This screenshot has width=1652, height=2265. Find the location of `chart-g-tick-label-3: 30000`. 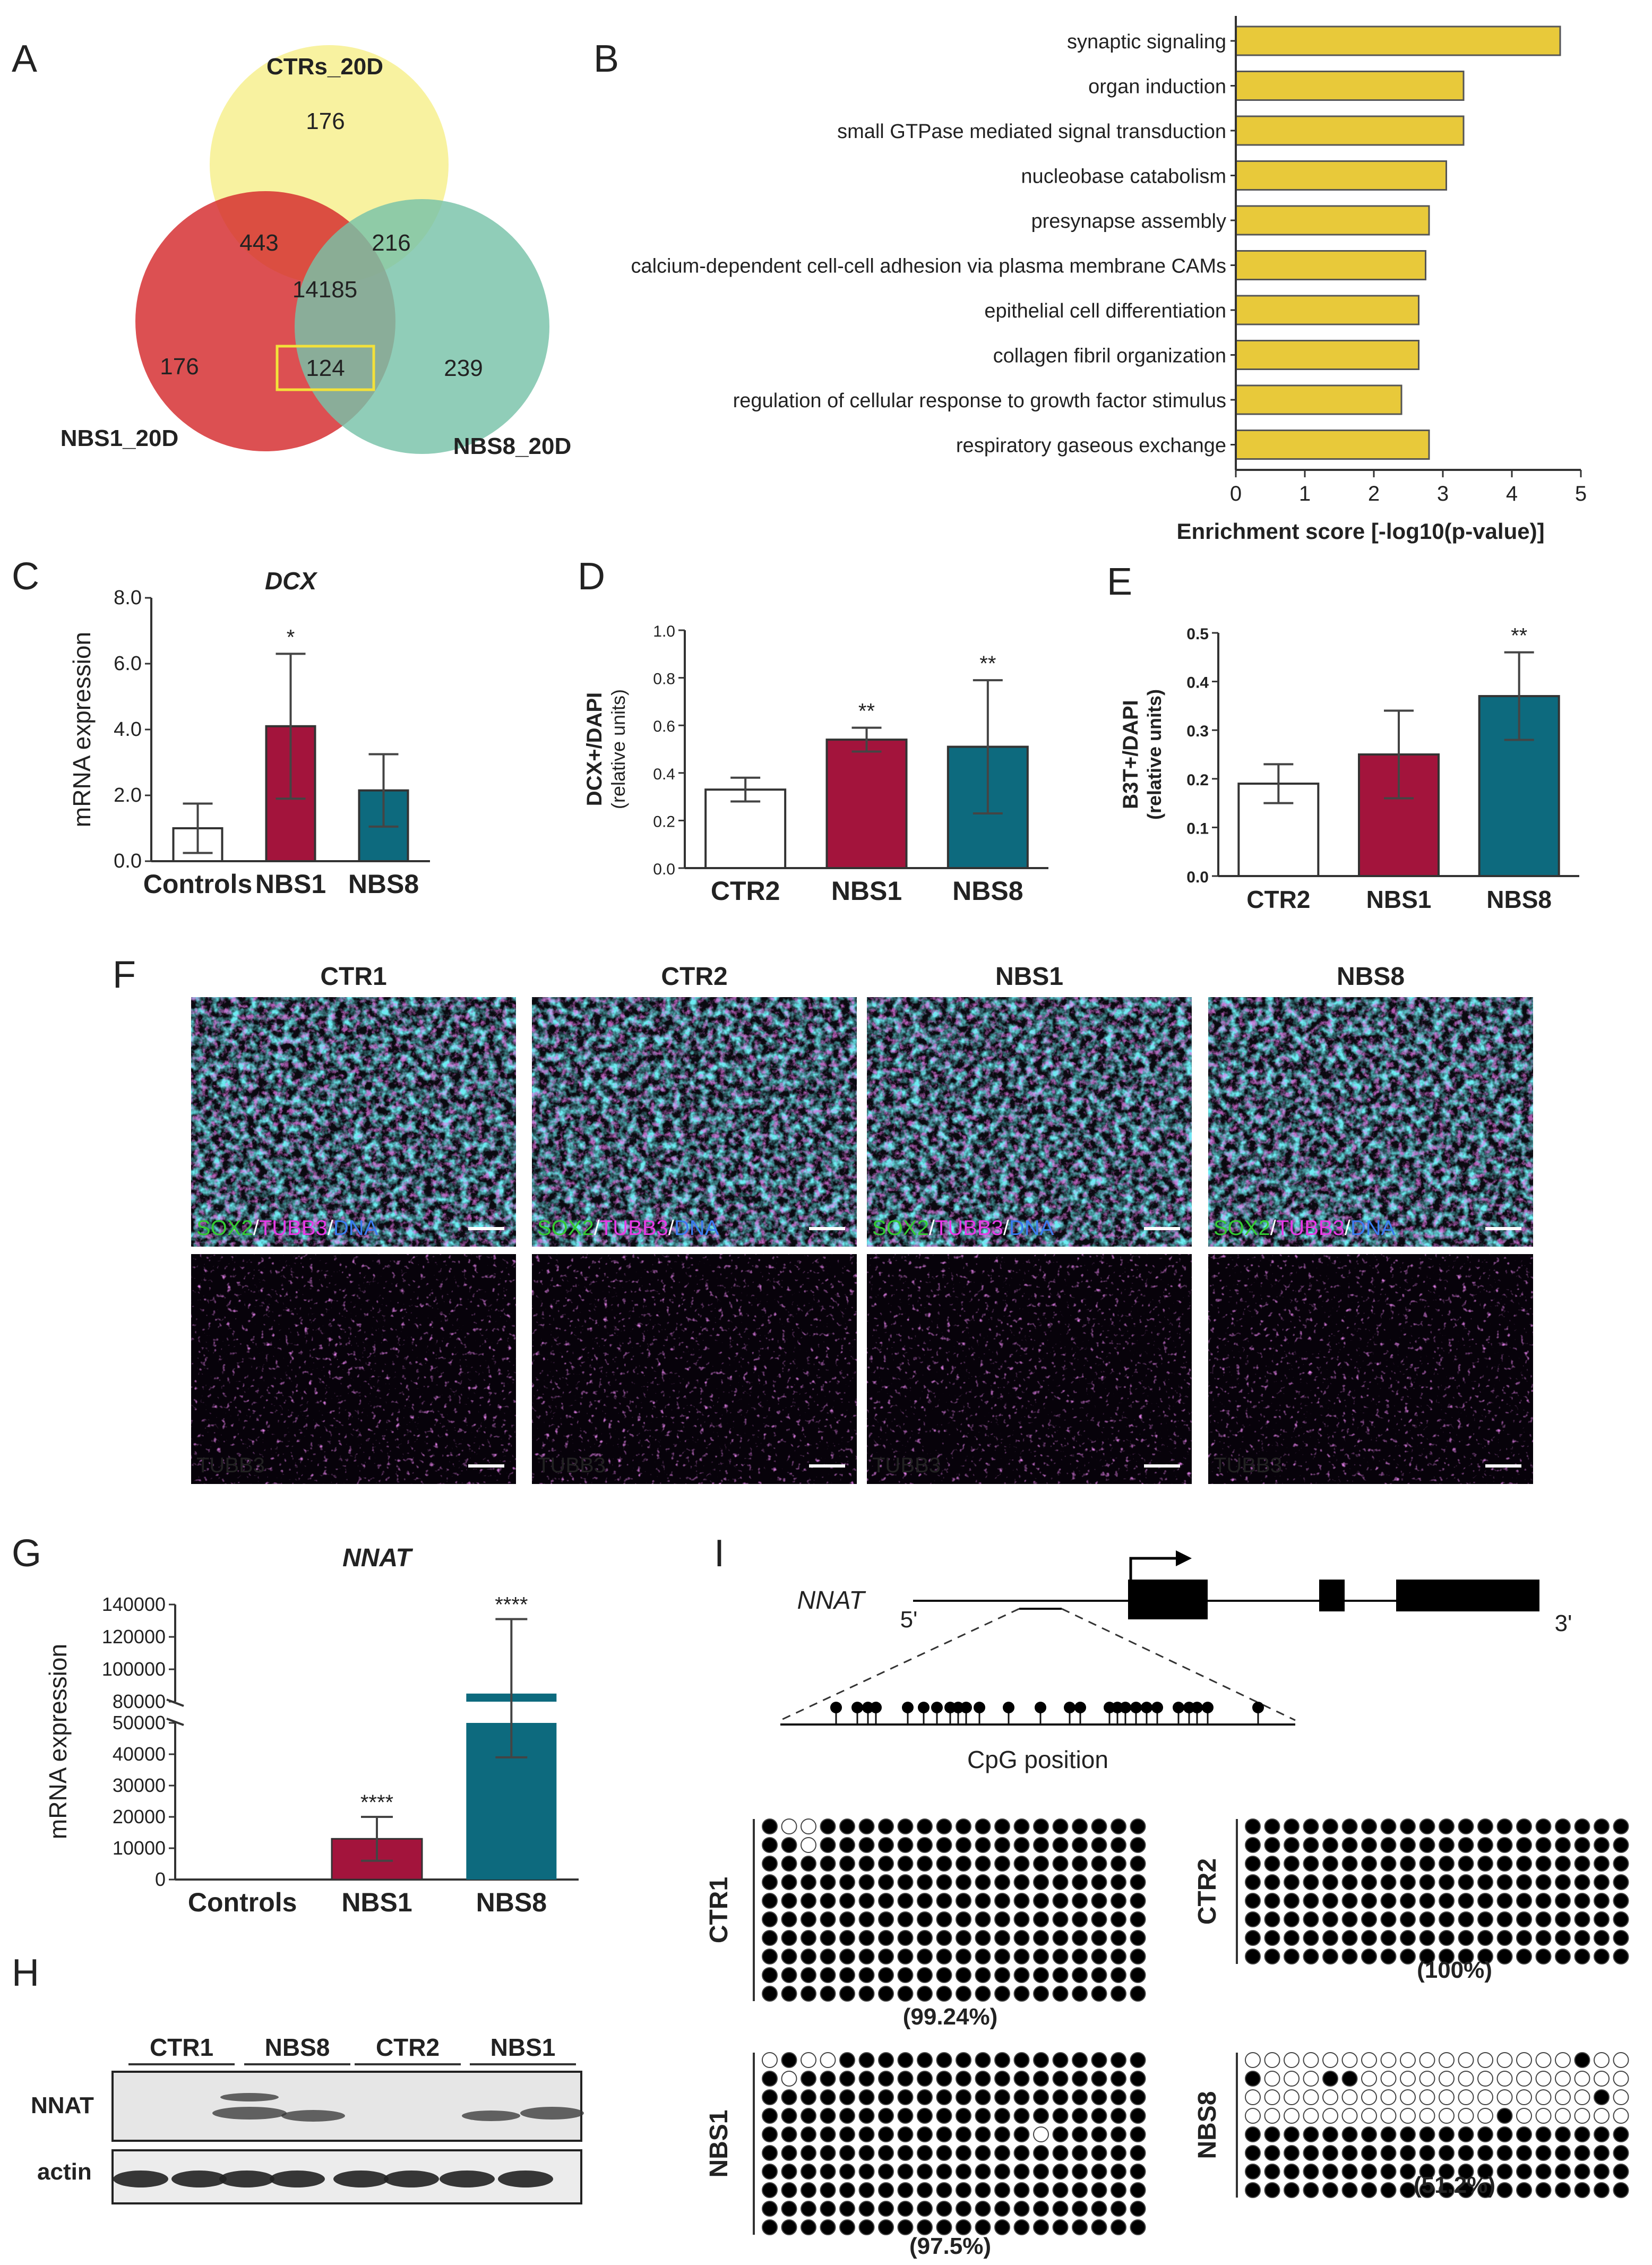

chart-g-tick-label-3: 30000 is located at coordinates (139, 1785).